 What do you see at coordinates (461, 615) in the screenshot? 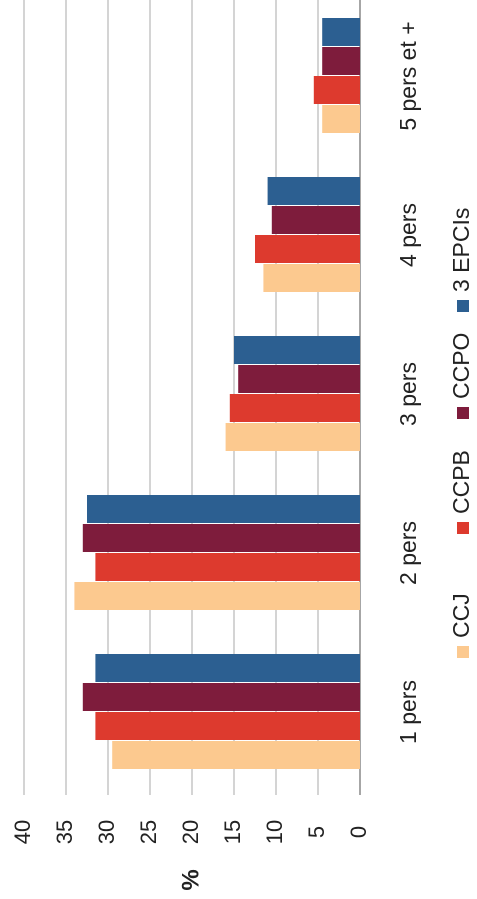
I see `legend-label: CCJ` at bounding box center [461, 615].